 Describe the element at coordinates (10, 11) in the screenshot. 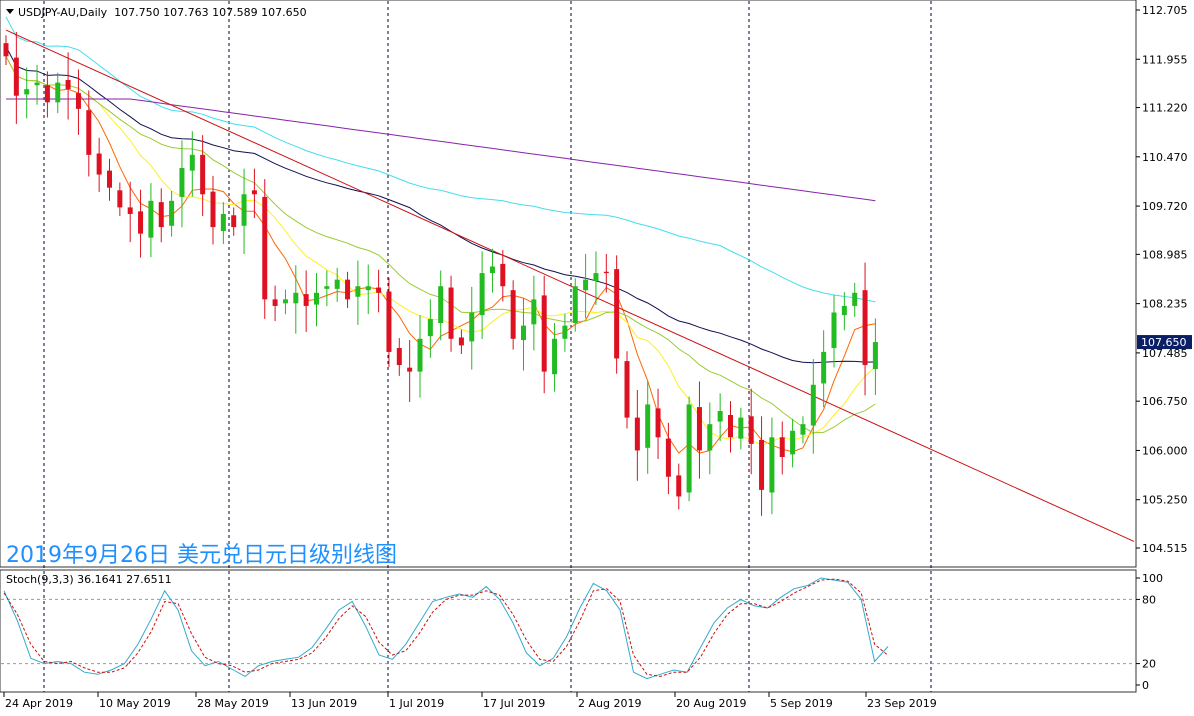

I see `dropdown-triangle-icon` at that location.